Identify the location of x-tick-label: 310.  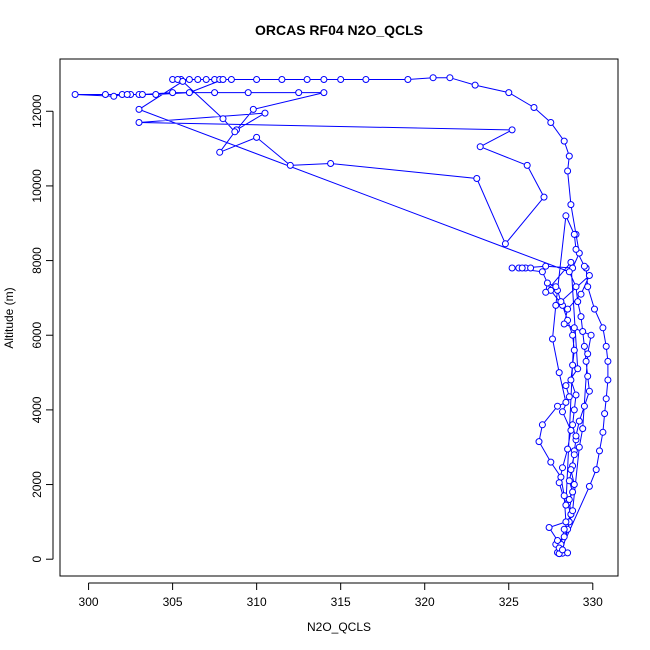
(257, 602).